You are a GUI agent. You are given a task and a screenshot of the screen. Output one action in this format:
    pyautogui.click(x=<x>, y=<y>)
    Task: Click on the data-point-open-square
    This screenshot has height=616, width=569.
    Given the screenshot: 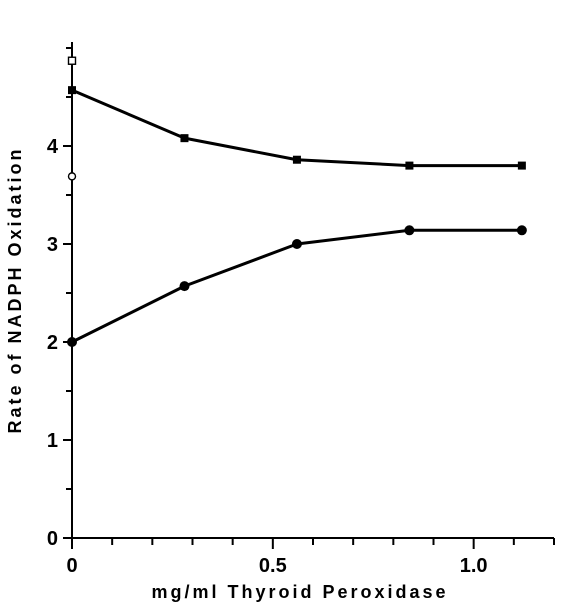 What is the action you would take?
    pyautogui.click(x=72, y=60)
    